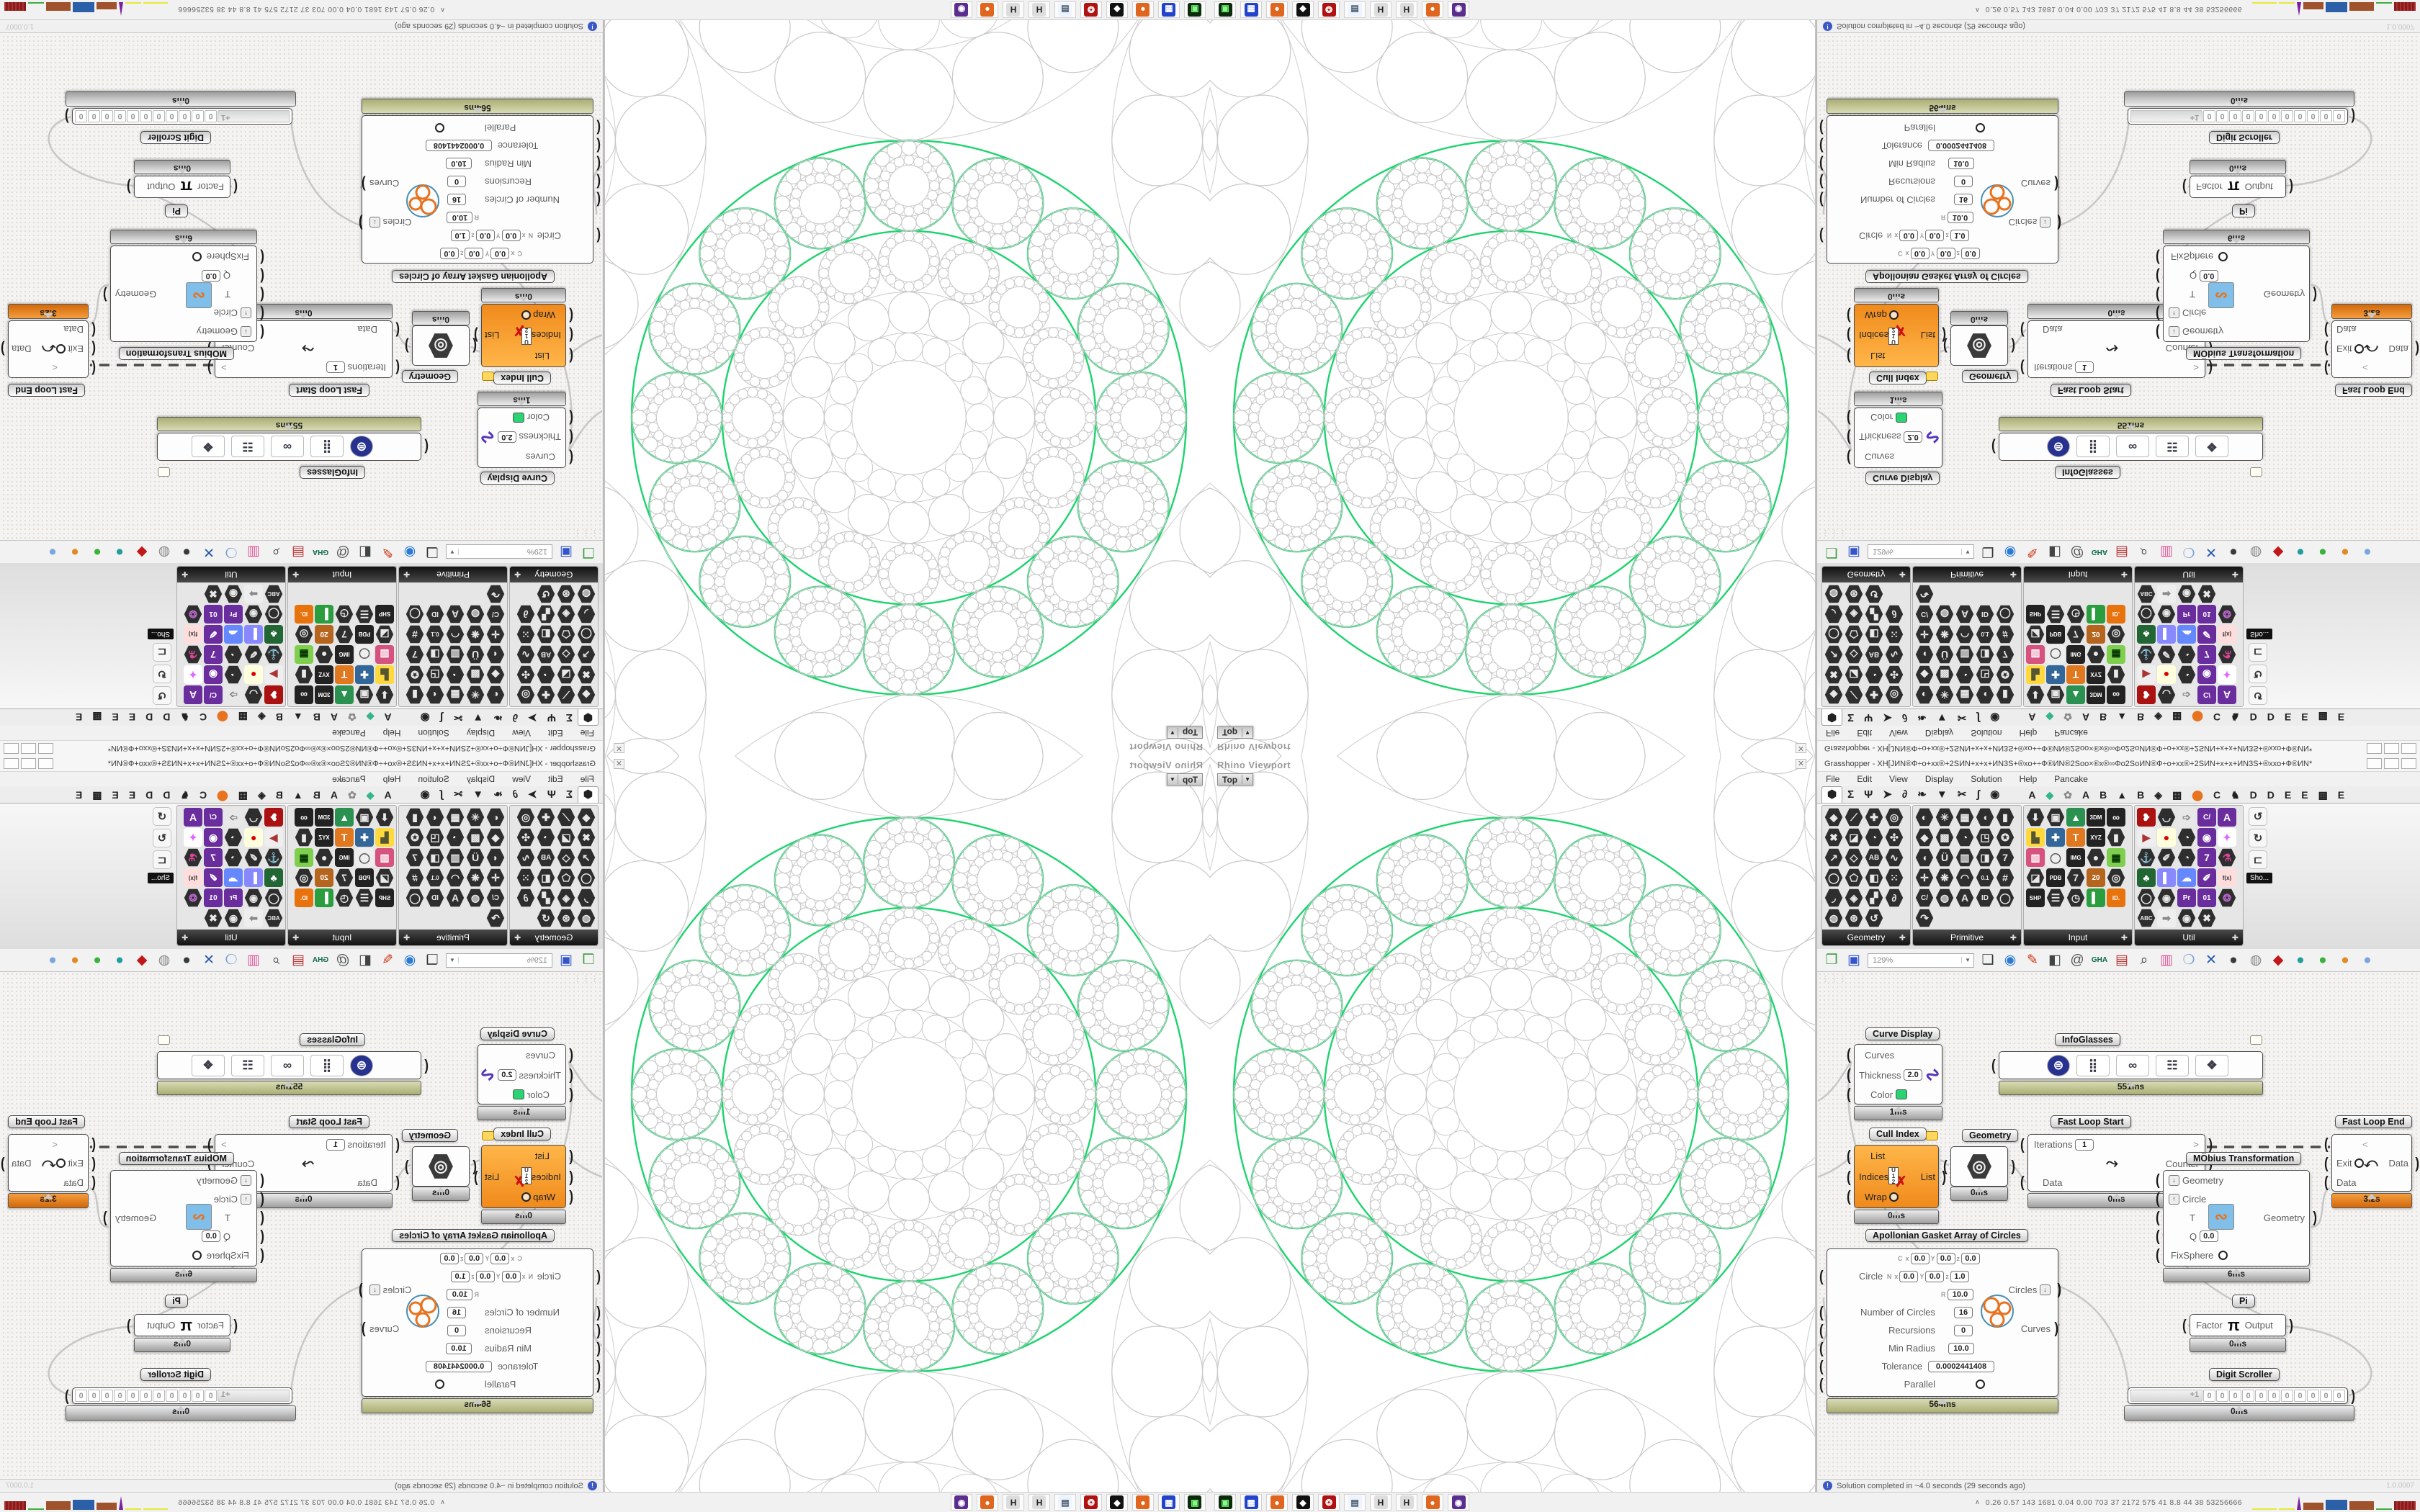 The width and height of the screenshot is (2420, 1512). I want to click on component-icon: Ü, so click(475, 654).